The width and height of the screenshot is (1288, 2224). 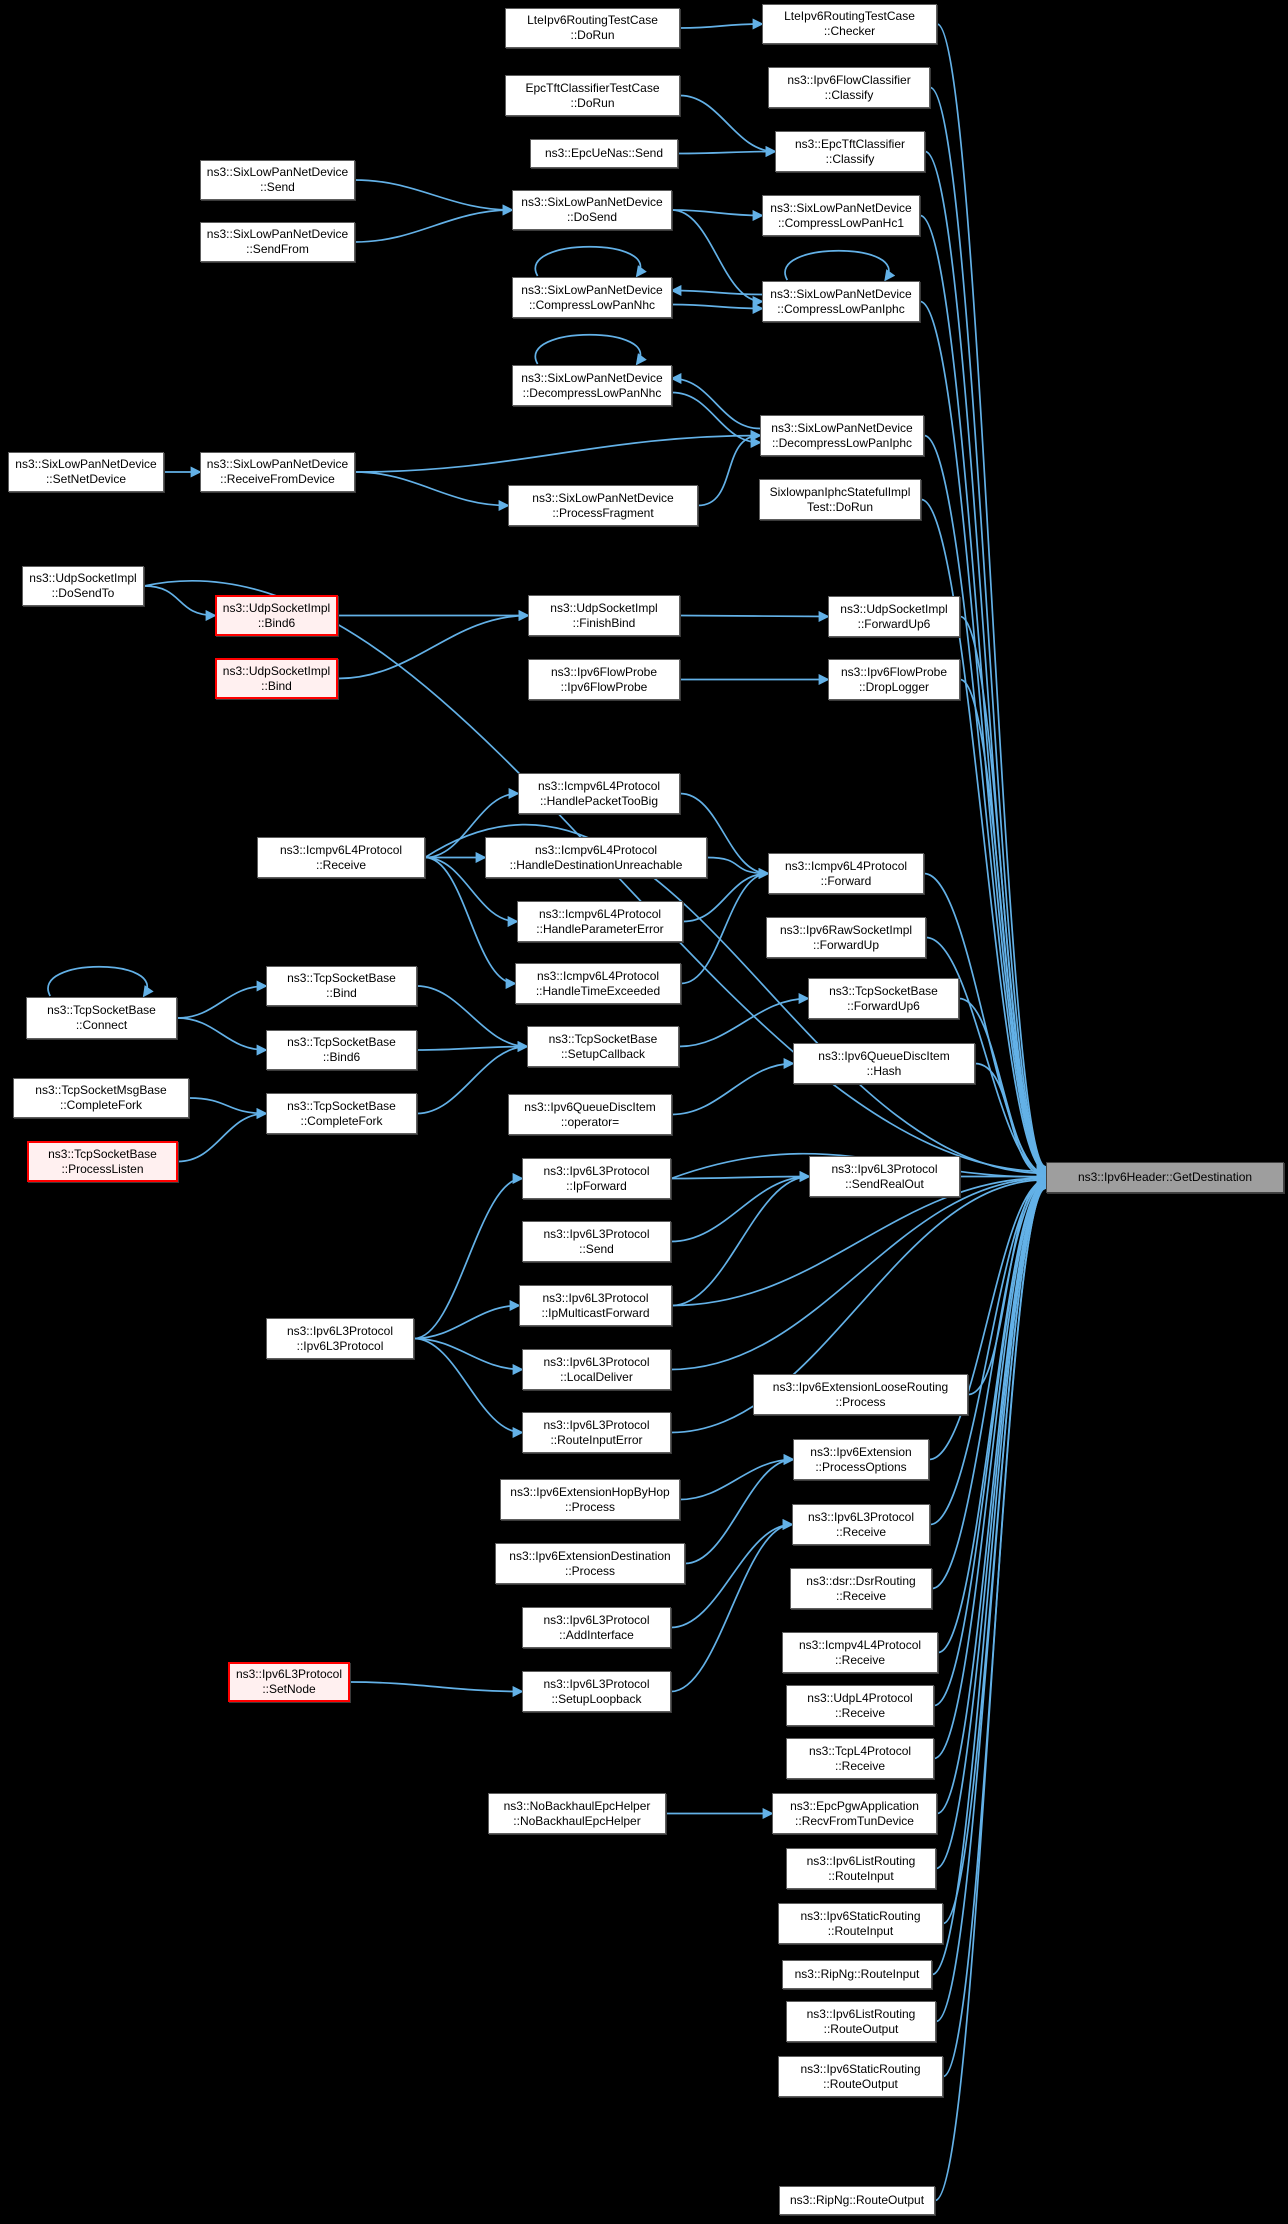 I want to click on node-getdest: ns3::Ipv6Header::GetDestination, so click(x=1165, y=1177).